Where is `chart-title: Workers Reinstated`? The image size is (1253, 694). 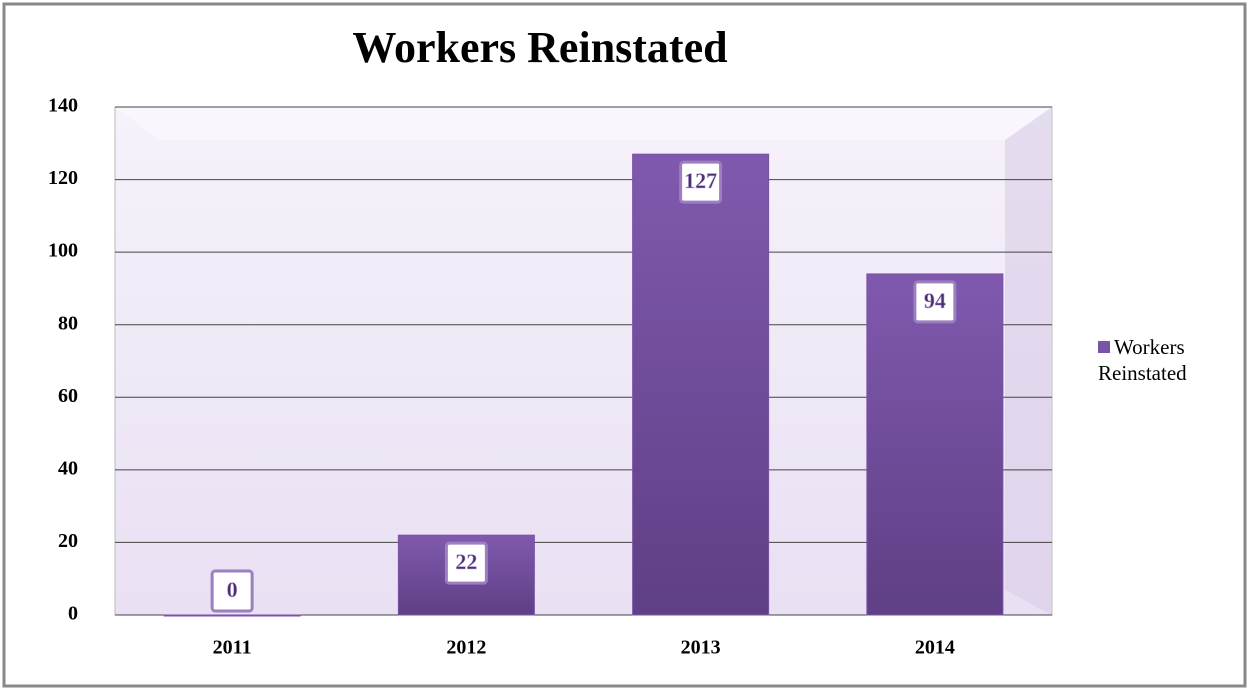 chart-title: Workers Reinstated is located at coordinates (539, 47).